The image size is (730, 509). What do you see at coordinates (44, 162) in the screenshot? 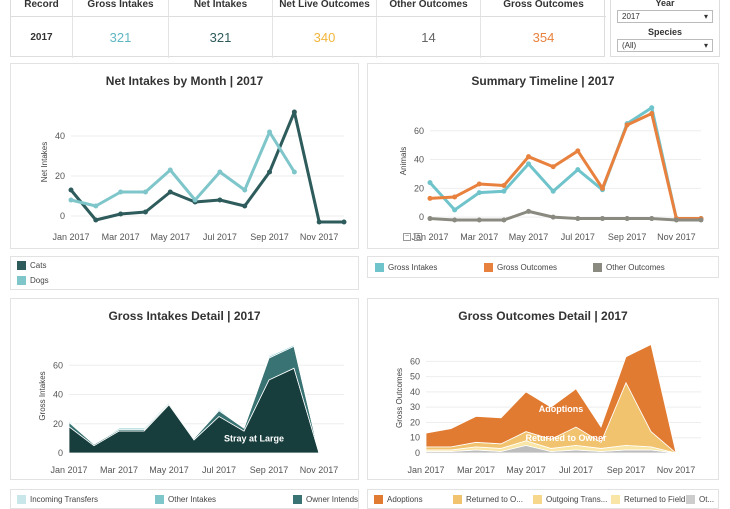
I see `y-axis-label: Net Intakes` at bounding box center [44, 162].